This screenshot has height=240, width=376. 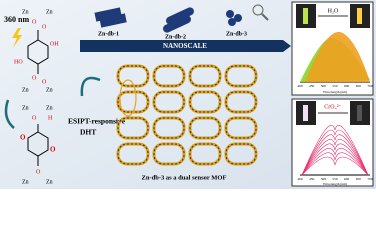 What do you see at coordinates (54, 44) in the screenshot?
I see `atom: OH` at bounding box center [54, 44].